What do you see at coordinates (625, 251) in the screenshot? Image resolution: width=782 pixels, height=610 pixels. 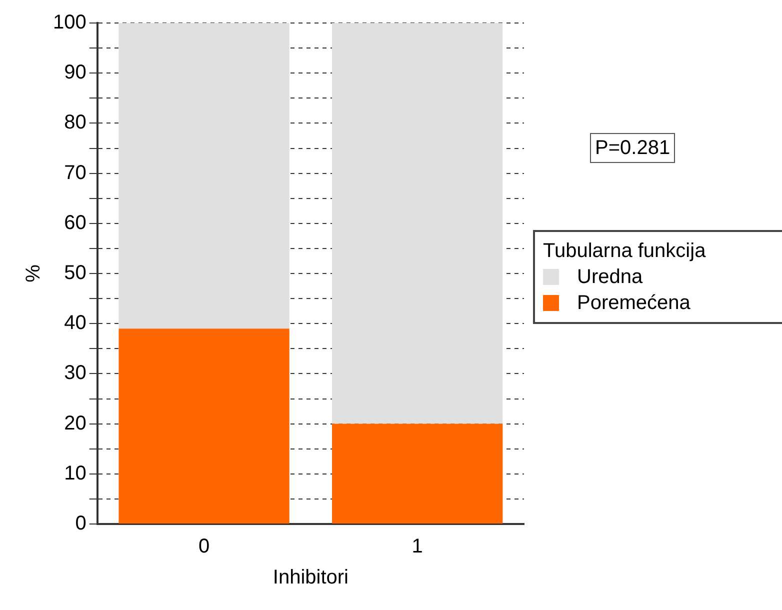 I see `legend-title: Tubularna funkcija` at bounding box center [625, 251].